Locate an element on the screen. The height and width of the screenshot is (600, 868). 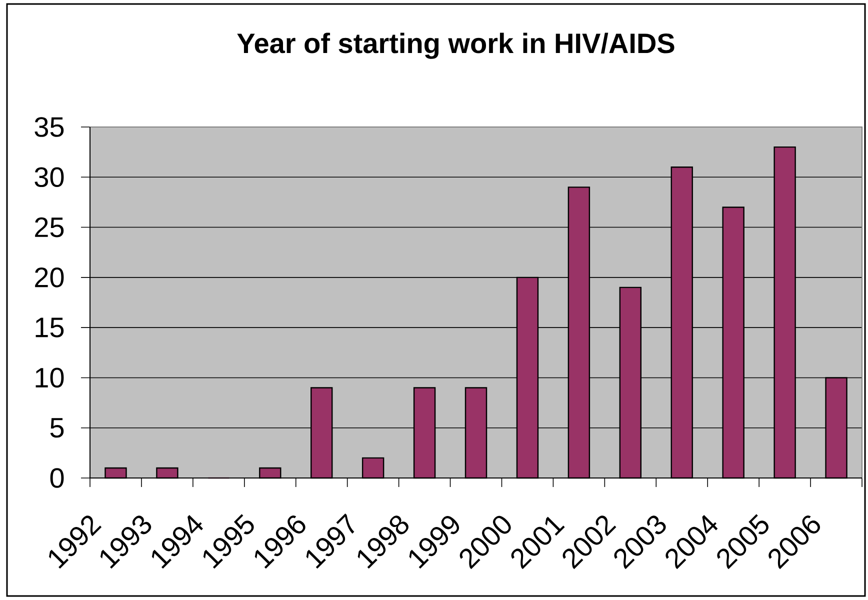
y-tick-label: 25 is located at coordinates (49, 227).